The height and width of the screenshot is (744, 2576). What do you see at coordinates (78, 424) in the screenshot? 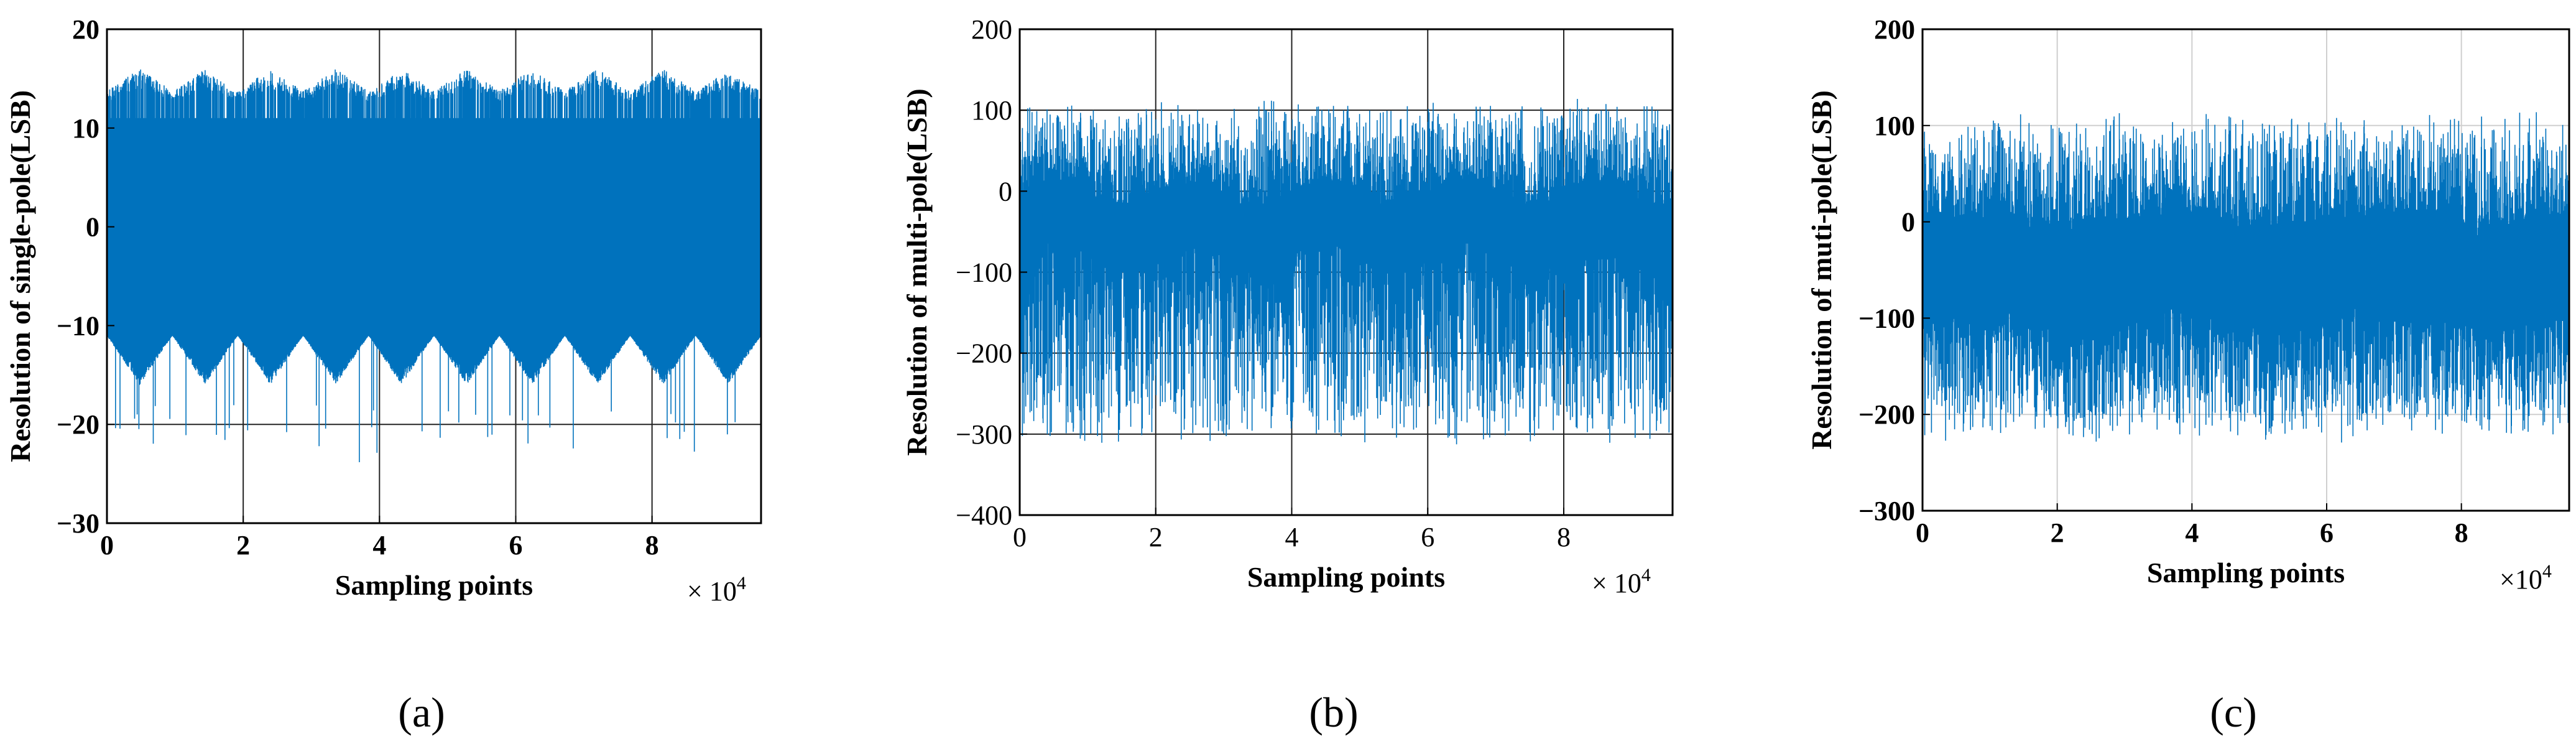
I see `y-tick-label: −20` at bounding box center [78, 424].